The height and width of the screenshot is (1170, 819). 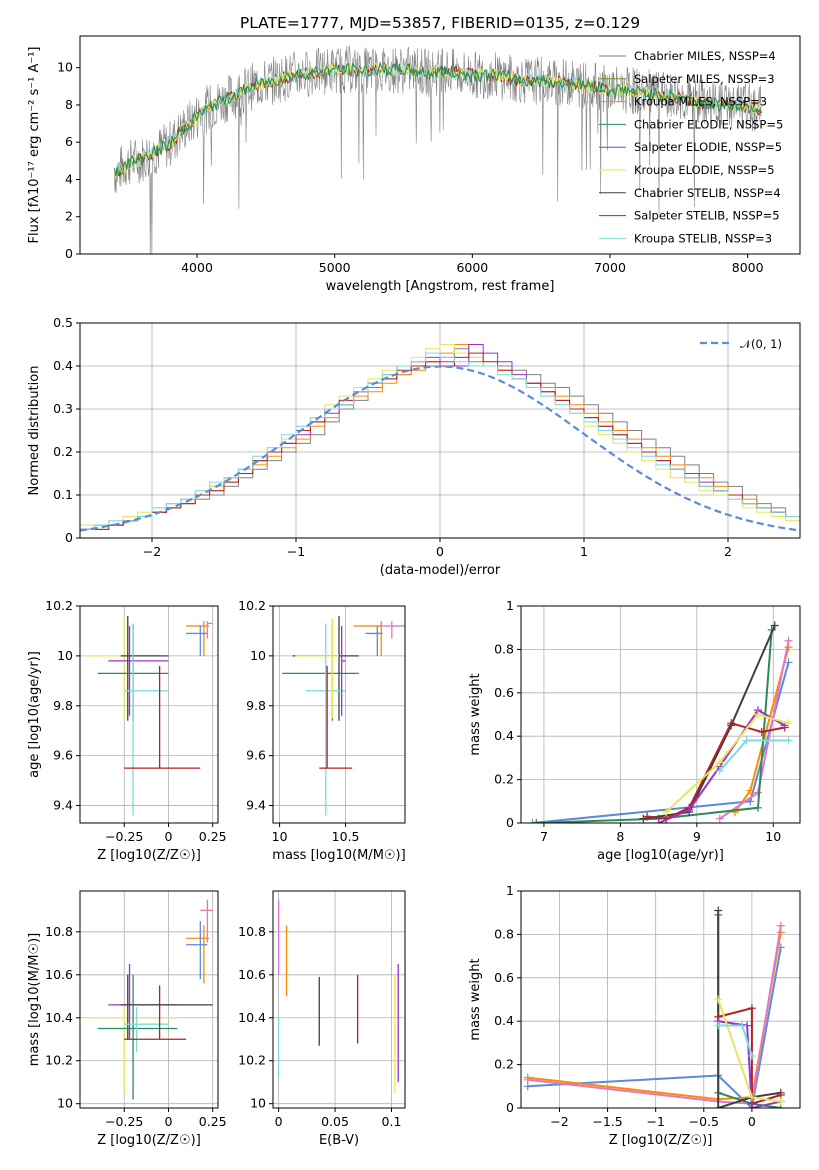 What do you see at coordinates (338, 996) in the screenshot?
I see `mass-vs-EBV-marks` at bounding box center [338, 996].